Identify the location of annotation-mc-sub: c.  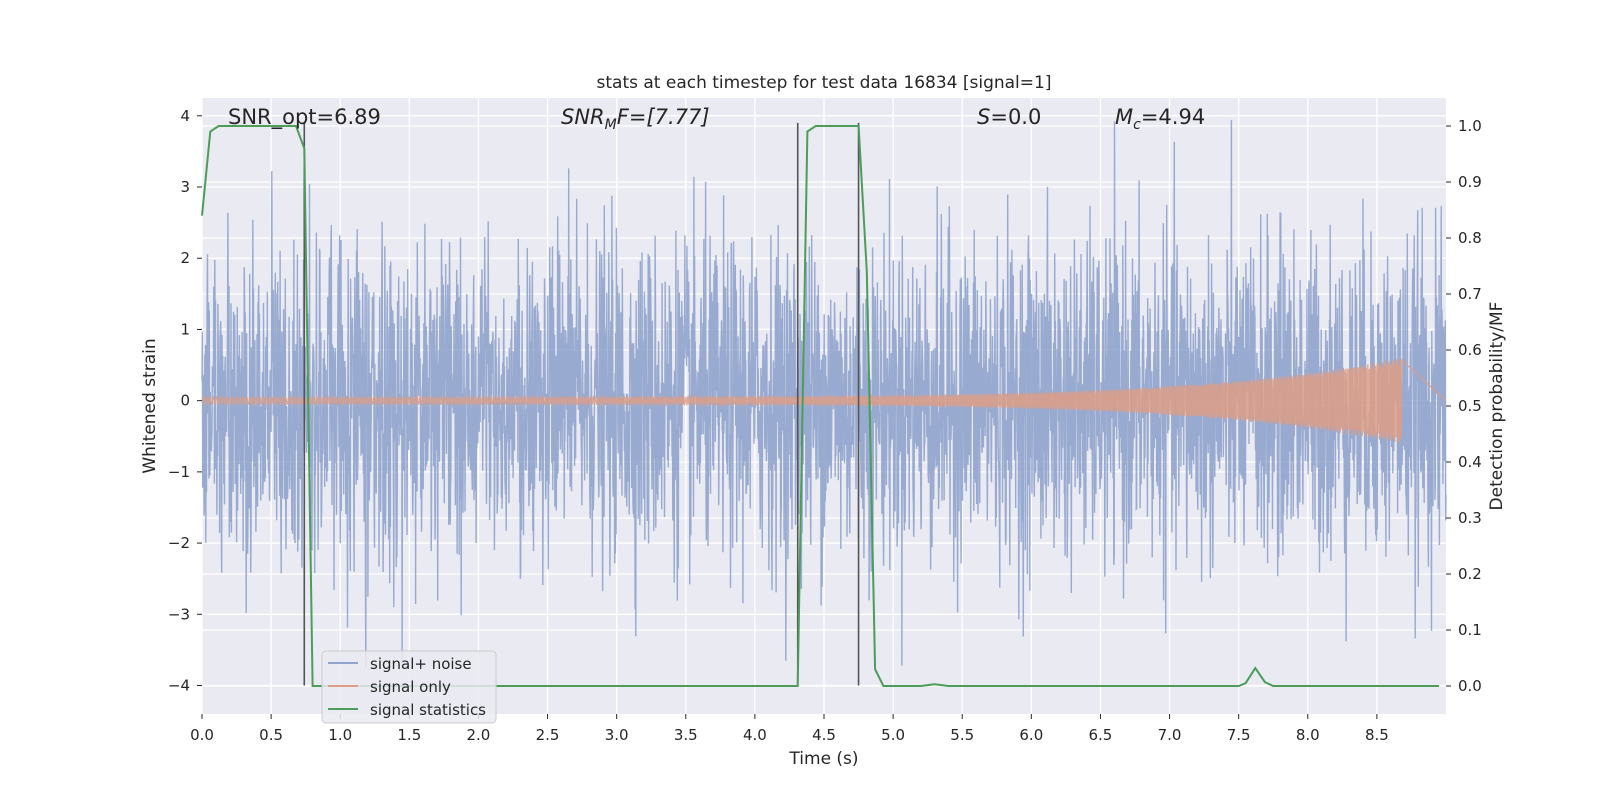
(1137, 125).